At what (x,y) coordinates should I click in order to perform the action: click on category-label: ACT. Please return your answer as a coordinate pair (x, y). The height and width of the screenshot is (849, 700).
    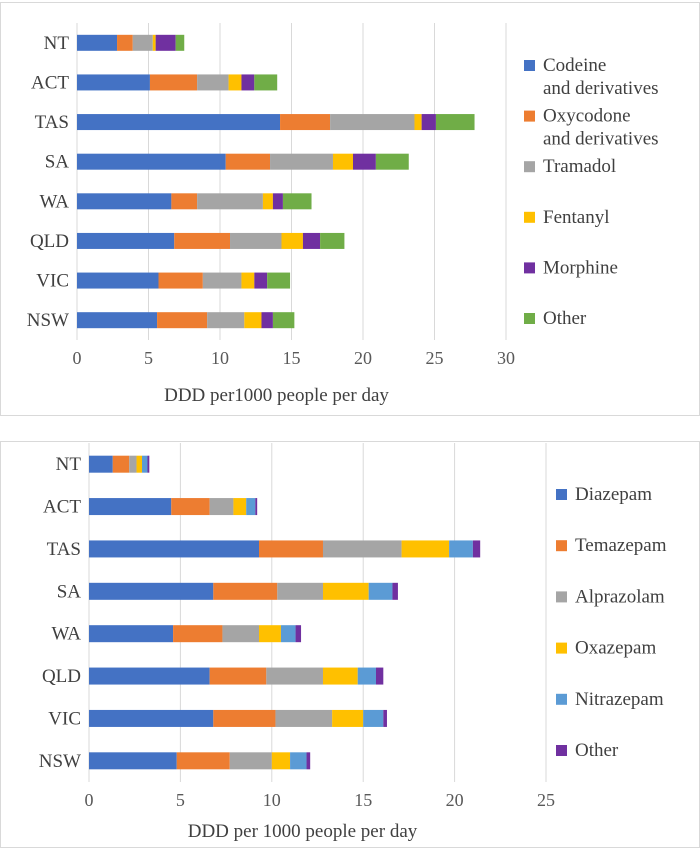
    Looking at the image, I should click on (62, 507).